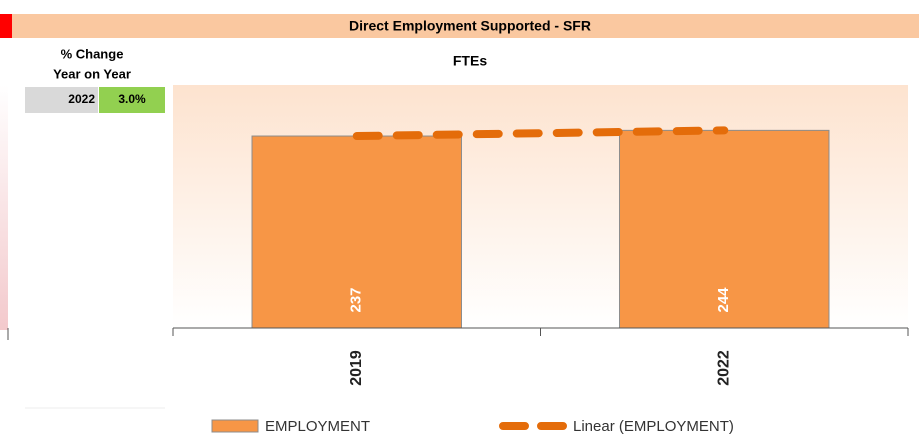 Image resolution: width=919 pixels, height=445 pixels. Describe the element at coordinates (470, 26) in the screenshot. I see `header-title: Direct Employment Supported - SFR` at that location.